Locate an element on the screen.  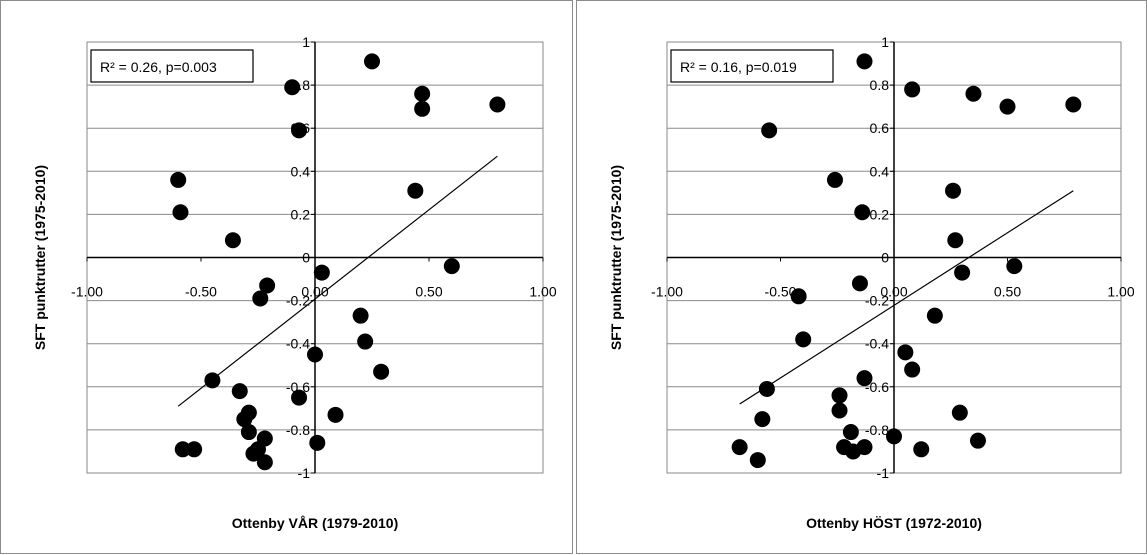
x-tick-label: 1.00 is located at coordinates (542, 292).